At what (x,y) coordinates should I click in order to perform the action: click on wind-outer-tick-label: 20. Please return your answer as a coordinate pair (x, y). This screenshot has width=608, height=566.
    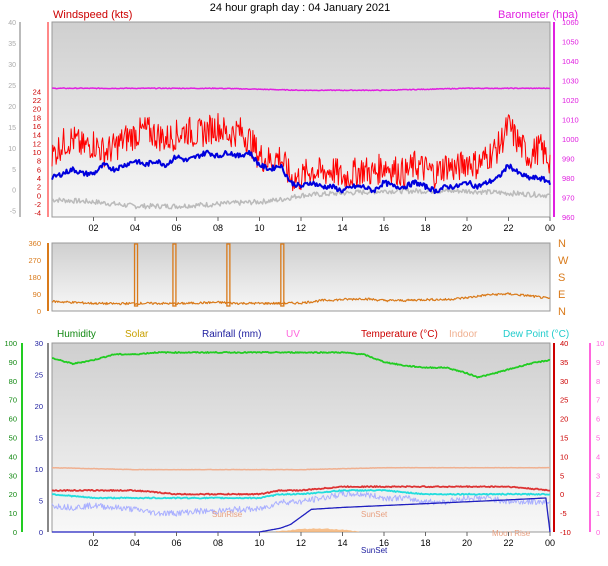
    Looking at the image, I should click on (12, 107).